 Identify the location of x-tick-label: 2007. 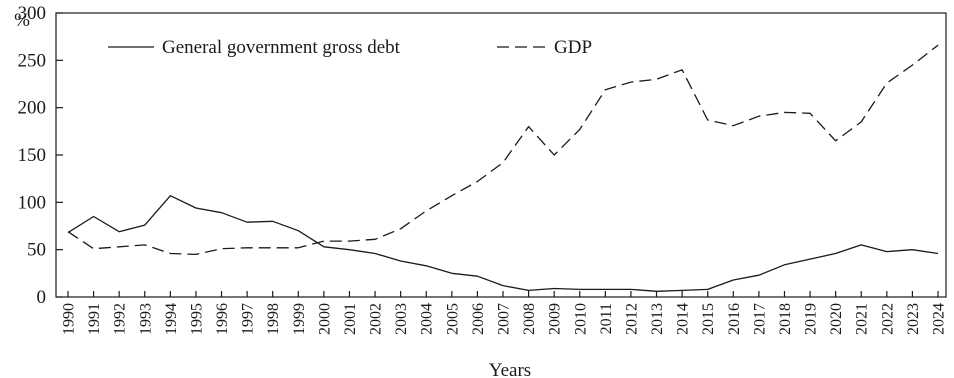
(504, 319).